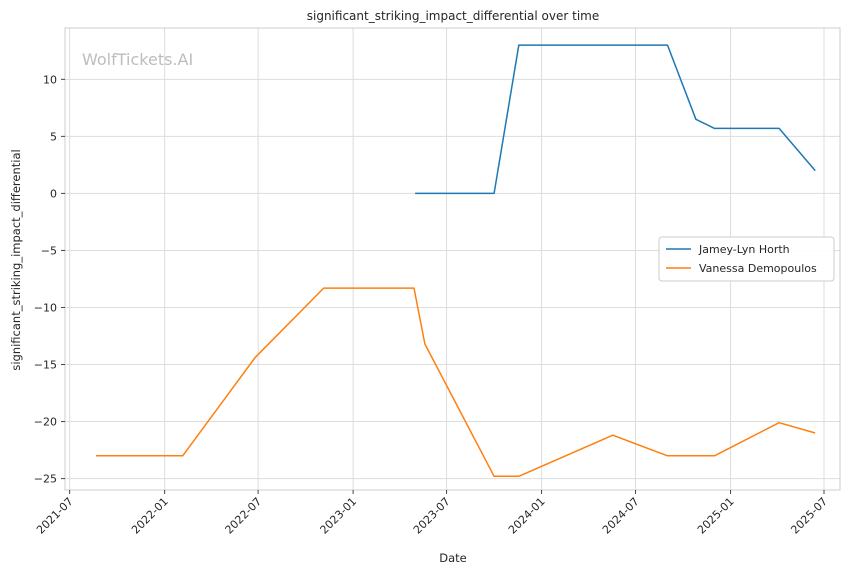 This screenshot has height=575, width=850. Describe the element at coordinates (621, 516) in the screenshot. I see `x-tick-label: 2024-07` at that location.